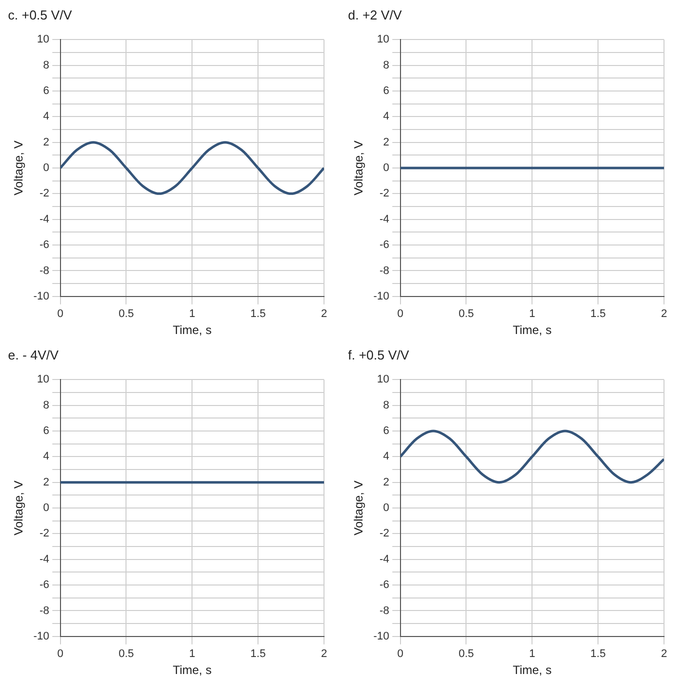  What do you see at coordinates (33, 354) in the screenshot?
I see `chart-title: e. - 4V/V` at bounding box center [33, 354].